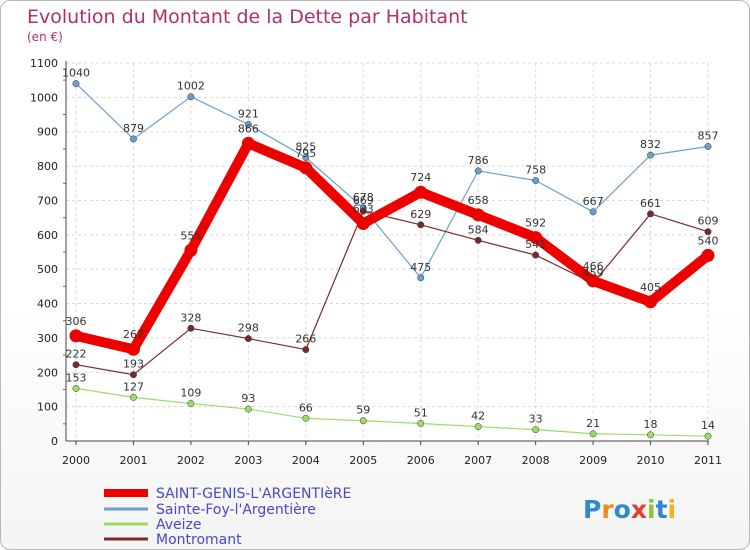 The width and height of the screenshot is (750, 550). What do you see at coordinates (76, 377) in the screenshot?
I see `data-label: 153` at bounding box center [76, 377].